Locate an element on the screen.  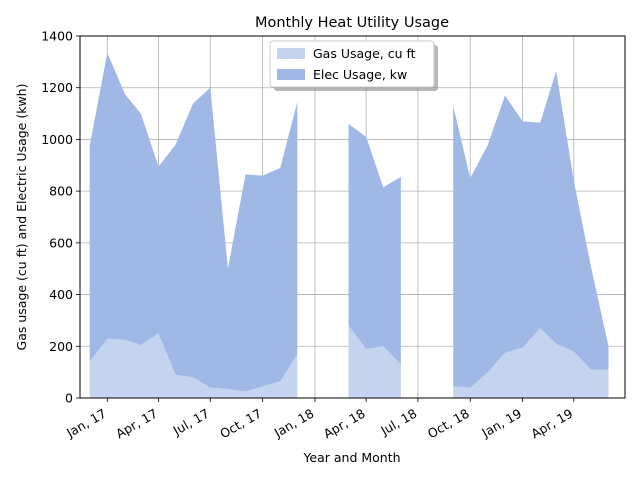
elec-area-segment is located at coordinates (374, 244).